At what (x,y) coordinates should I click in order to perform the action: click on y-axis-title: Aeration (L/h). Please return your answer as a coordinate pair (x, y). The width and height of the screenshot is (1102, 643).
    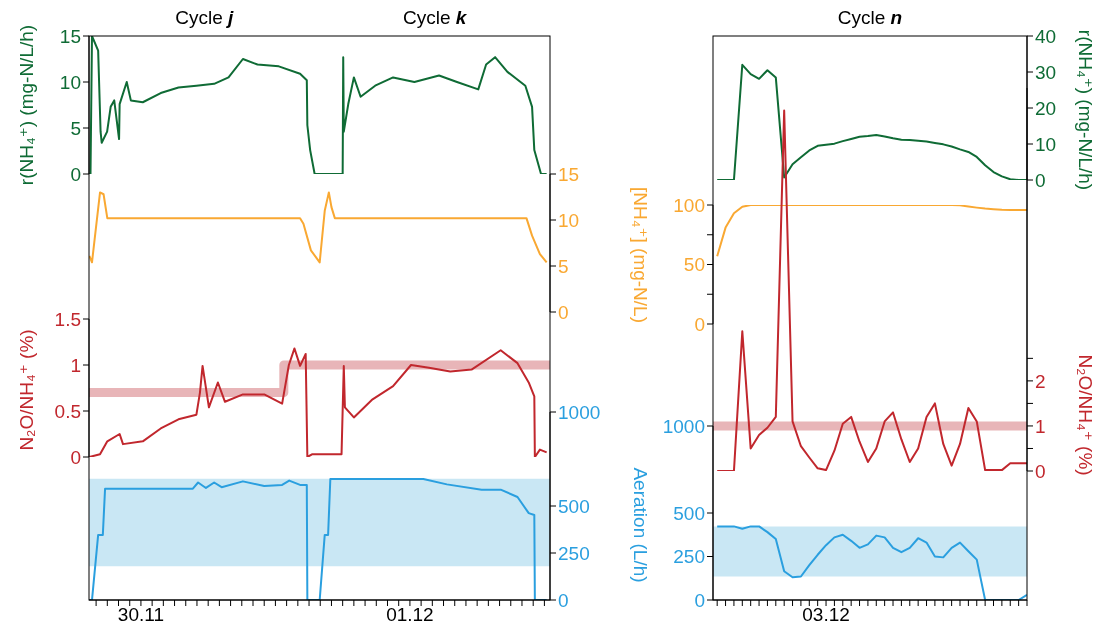
    Looking at the image, I should click on (640, 525).